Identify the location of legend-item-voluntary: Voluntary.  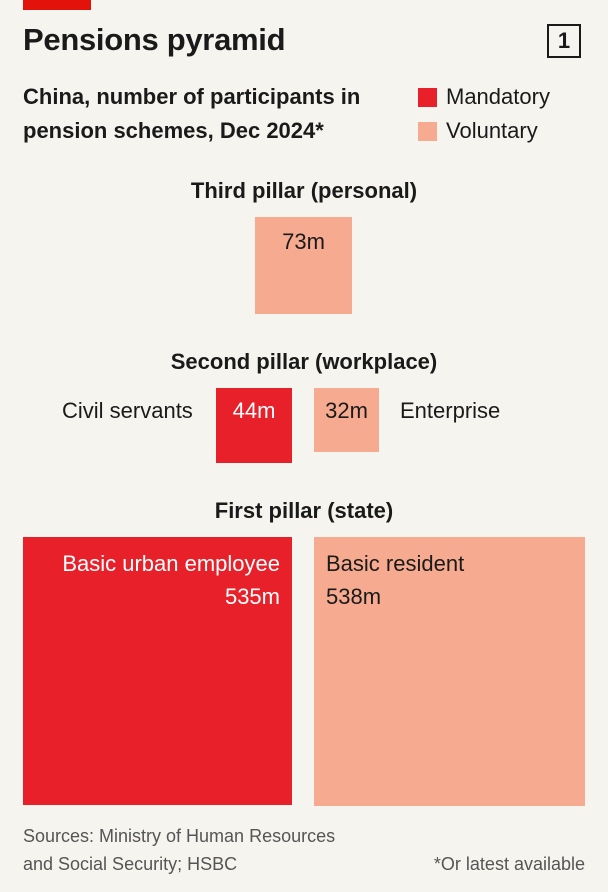
(484, 131).